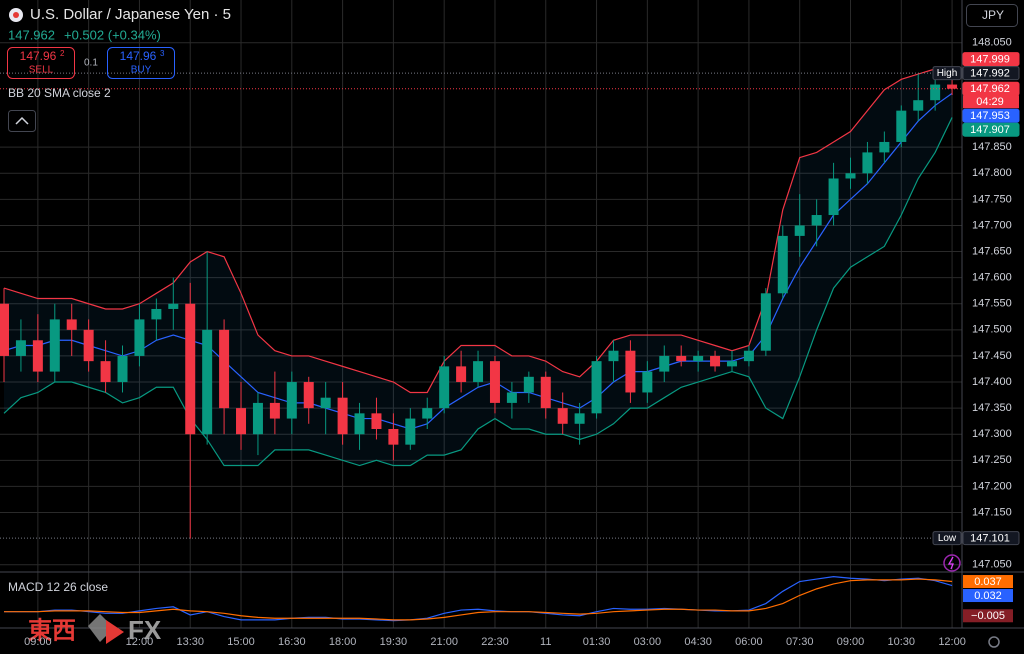 The height and width of the screenshot is (654, 1024). What do you see at coordinates (145, 630) in the screenshot?
I see `watermark-latin: FX` at bounding box center [145, 630].